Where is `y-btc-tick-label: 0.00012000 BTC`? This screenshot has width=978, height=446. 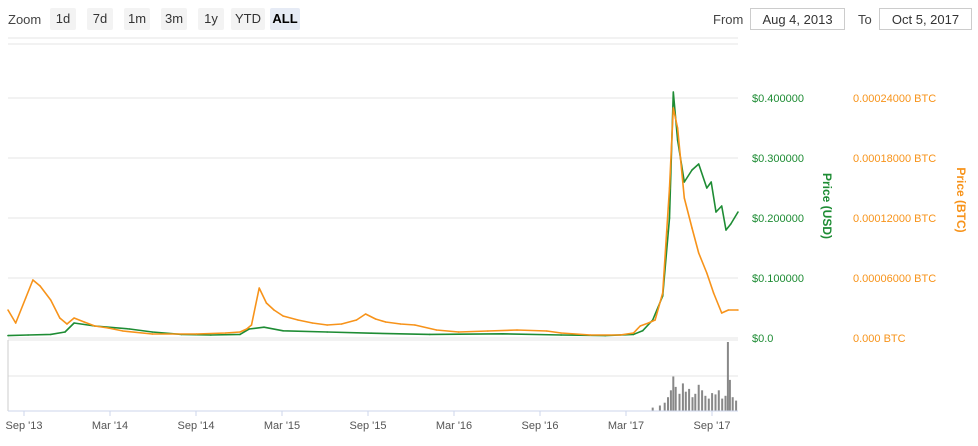 y-btc-tick-label: 0.00012000 BTC is located at coordinates (894, 219).